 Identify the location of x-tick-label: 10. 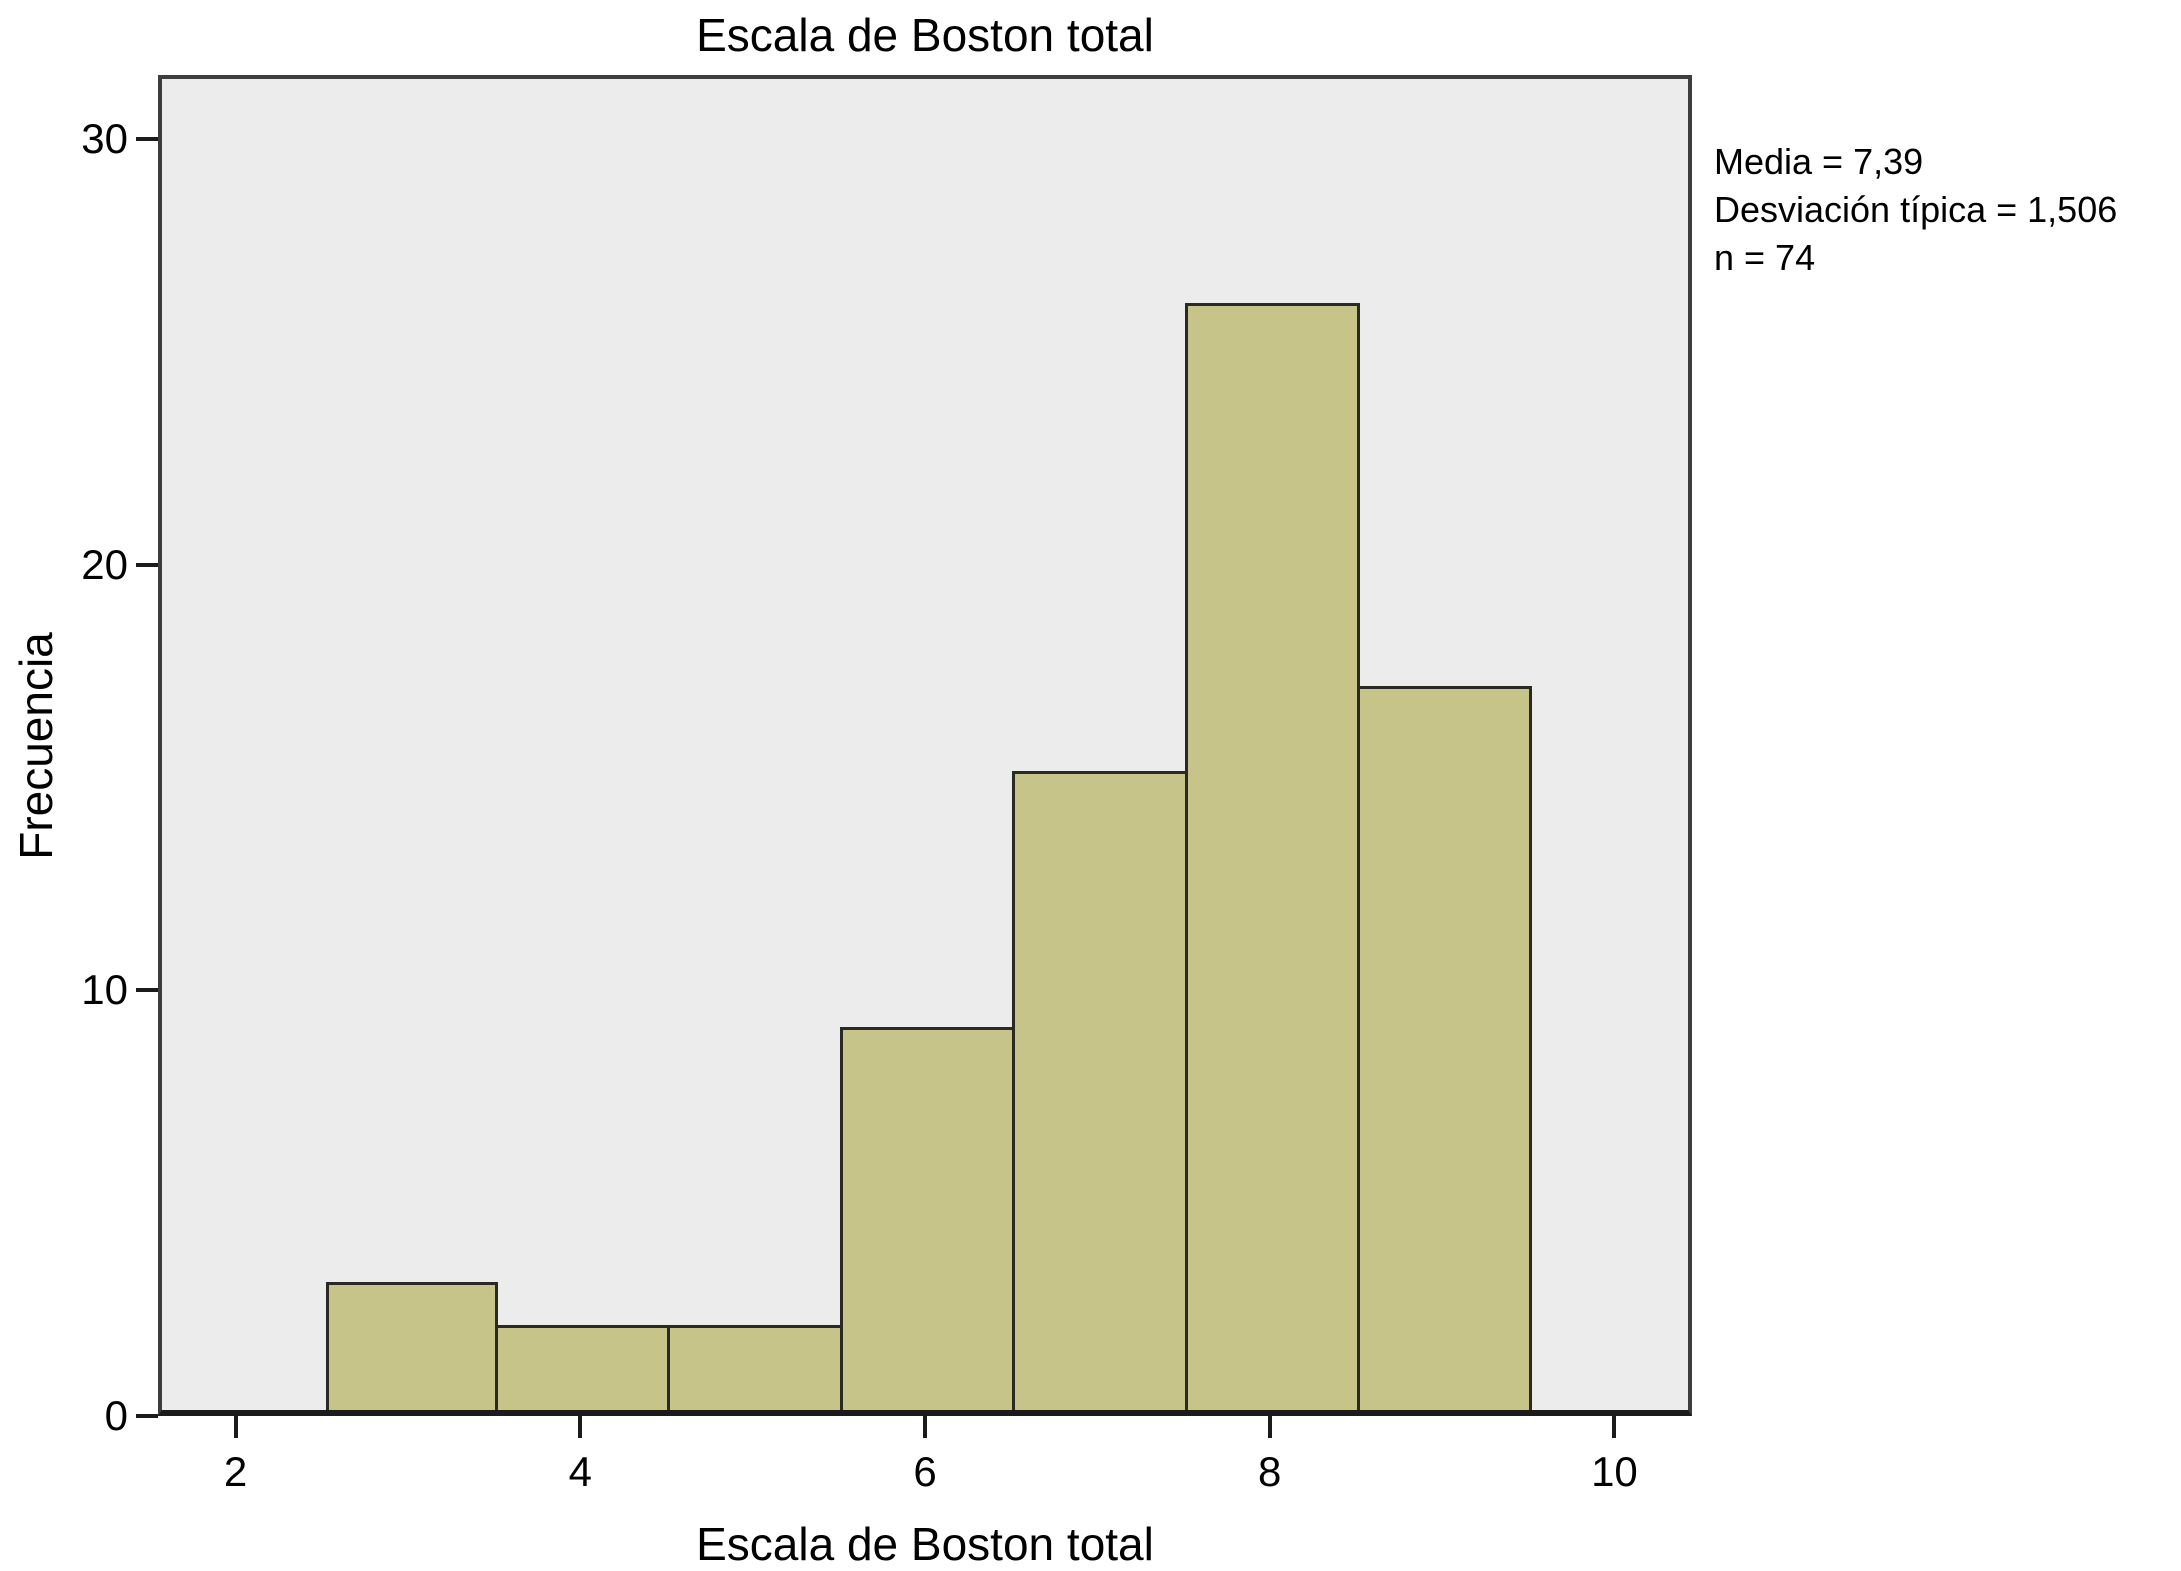
(1614, 1471).